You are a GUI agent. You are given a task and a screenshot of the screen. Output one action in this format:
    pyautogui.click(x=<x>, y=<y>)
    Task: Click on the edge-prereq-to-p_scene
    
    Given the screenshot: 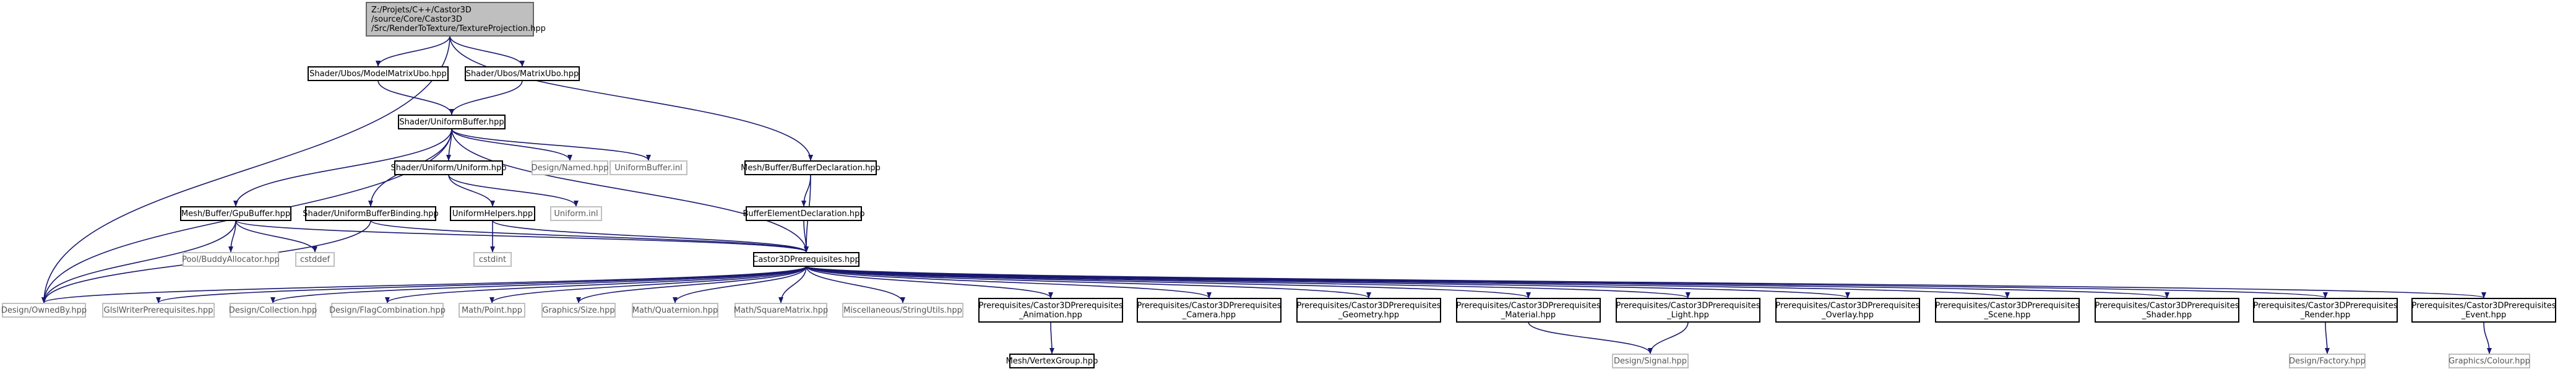 What is the action you would take?
    pyautogui.click(x=1408, y=282)
    